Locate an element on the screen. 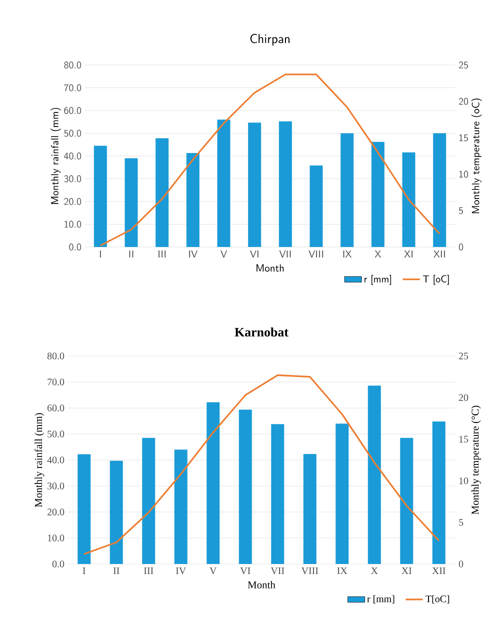 This screenshot has width=501, height=626. chart-title: Karnobat is located at coordinates (261, 332).